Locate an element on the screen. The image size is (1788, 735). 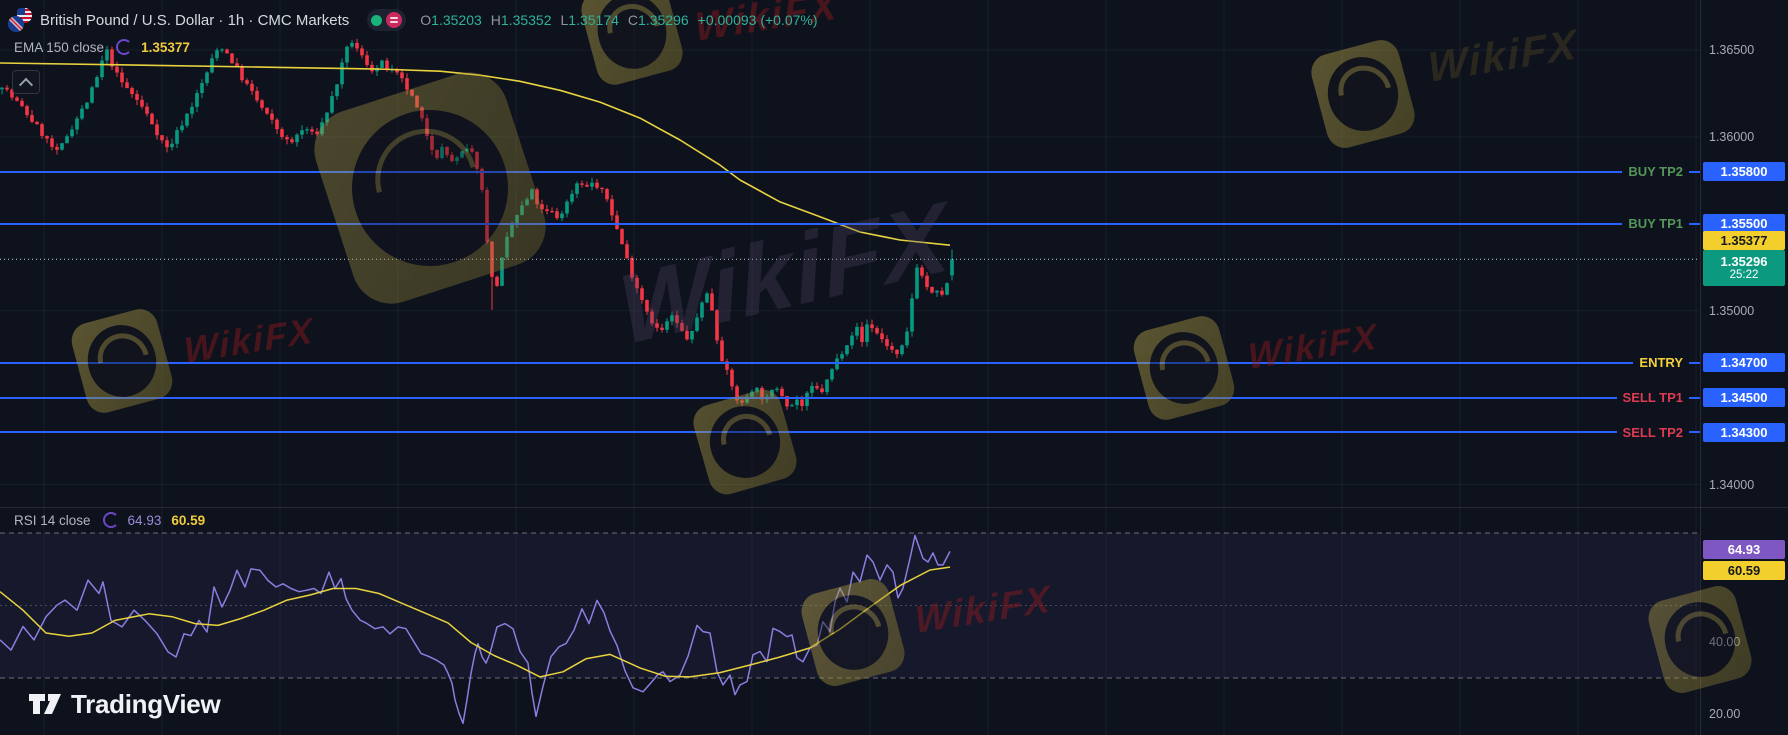
high-label: H is located at coordinates (495, 20).